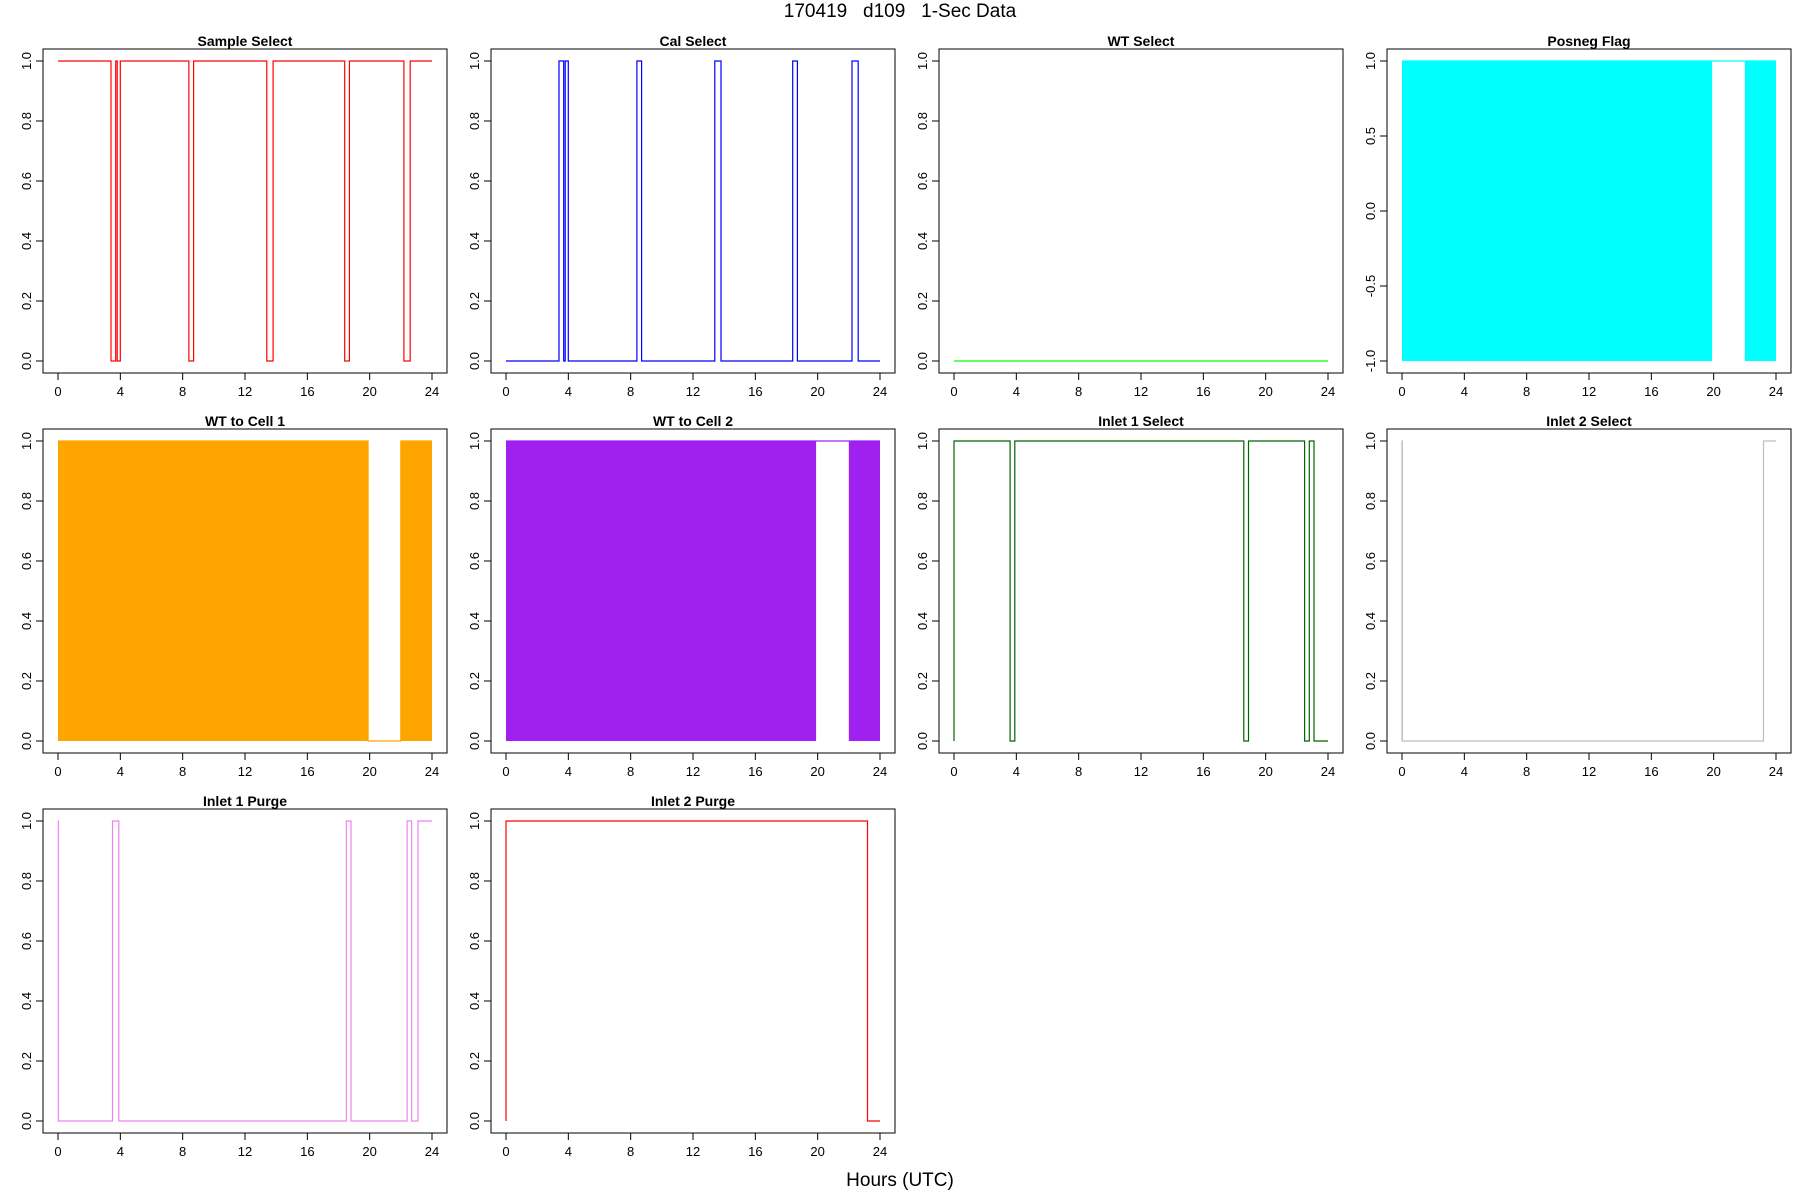 Image resolution: width=1800 pixels, height=1200 pixels. I want to click on subplot-title: WT Select, so click(1141, 41).